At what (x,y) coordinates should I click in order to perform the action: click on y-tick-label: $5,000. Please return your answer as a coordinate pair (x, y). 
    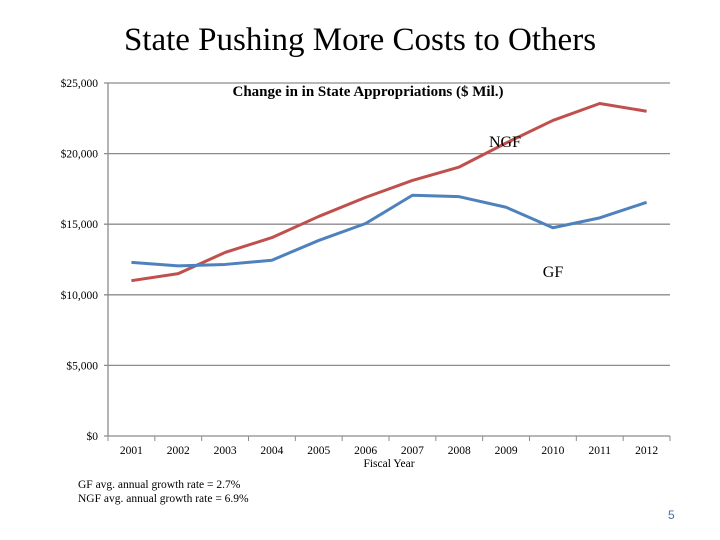
    Looking at the image, I should click on (82, 365).